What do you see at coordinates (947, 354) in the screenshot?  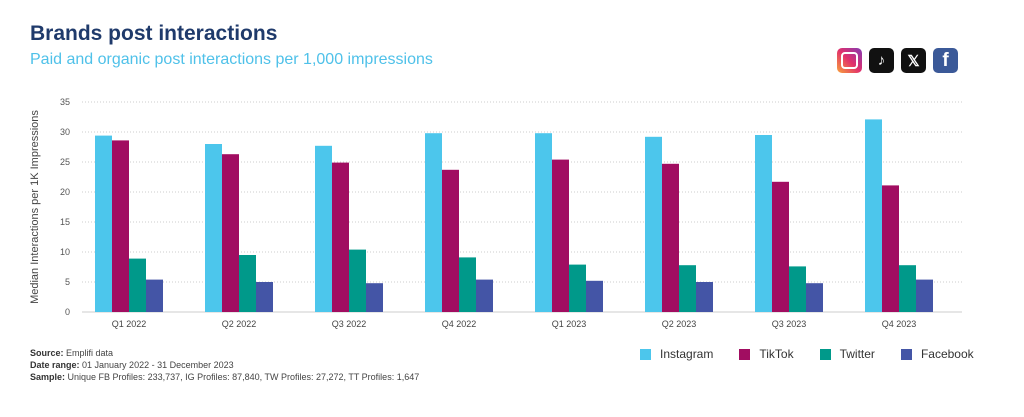 I see `legend-label: Facebook` at bounding box center [947, 354].